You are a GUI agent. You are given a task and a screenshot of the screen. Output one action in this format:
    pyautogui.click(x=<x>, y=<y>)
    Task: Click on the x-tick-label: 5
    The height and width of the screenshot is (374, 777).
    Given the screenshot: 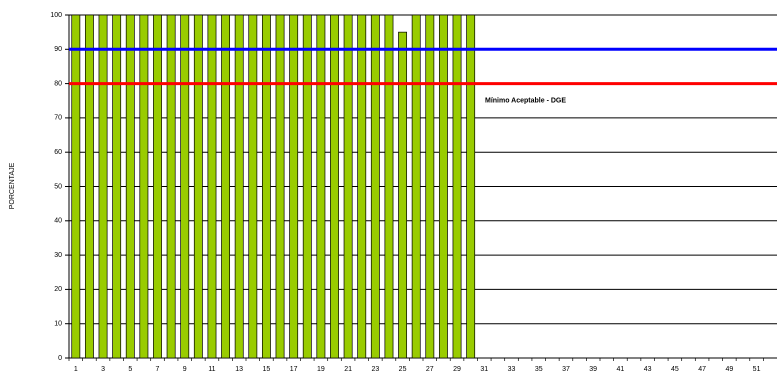 What is the action you would take?
    pyautogui.click(x=130, y=369)
    